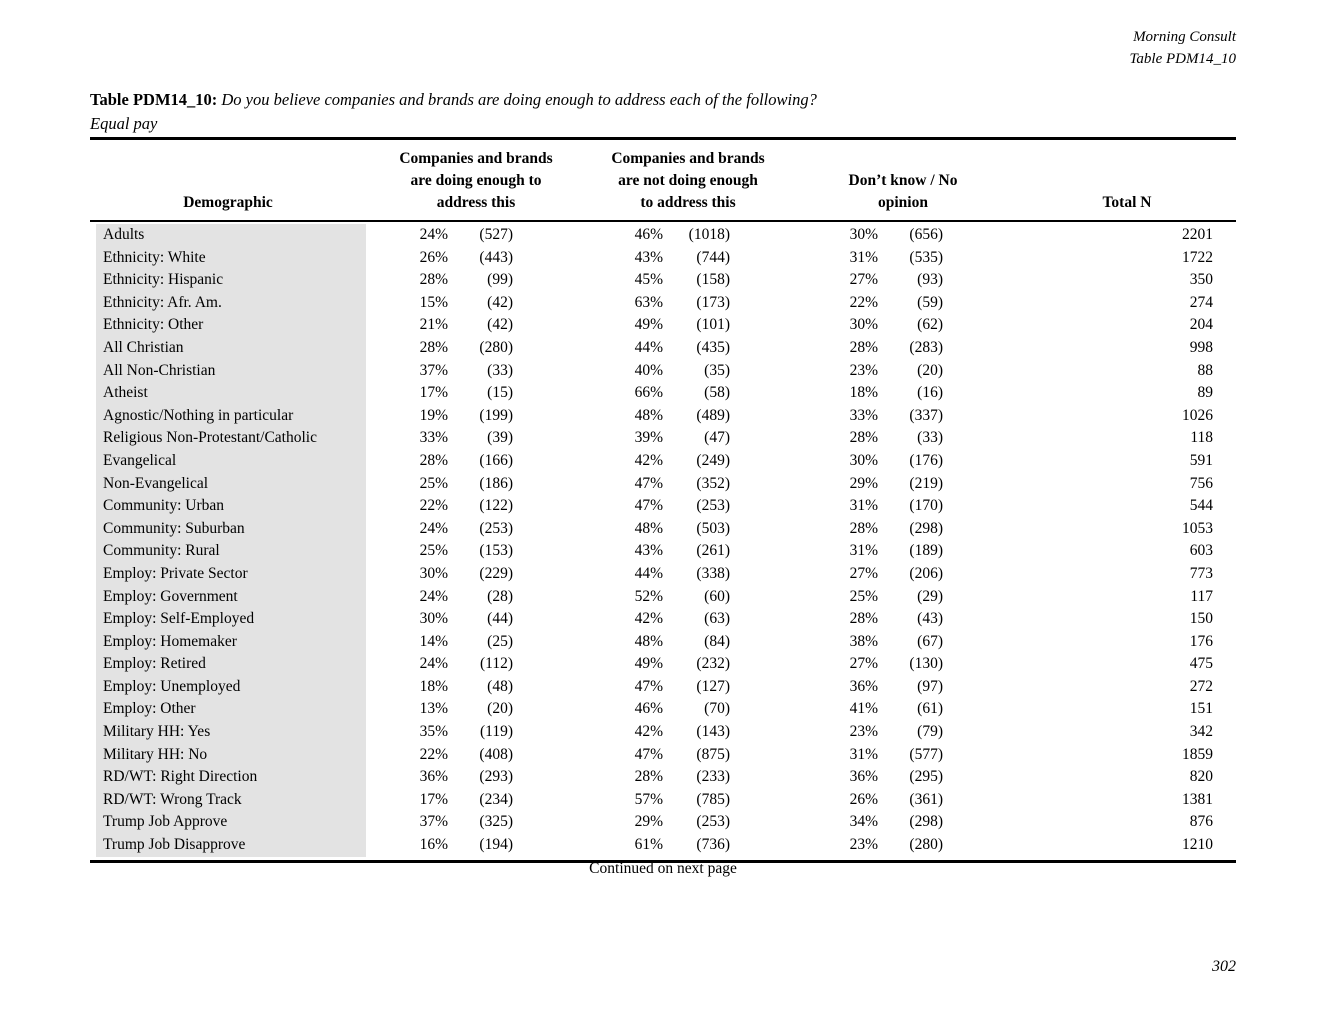  What do you see at coordinates (231, 506) in the screenshot?
I see `cell-demographic: Community: Urban` at bounding box center [231, 506].